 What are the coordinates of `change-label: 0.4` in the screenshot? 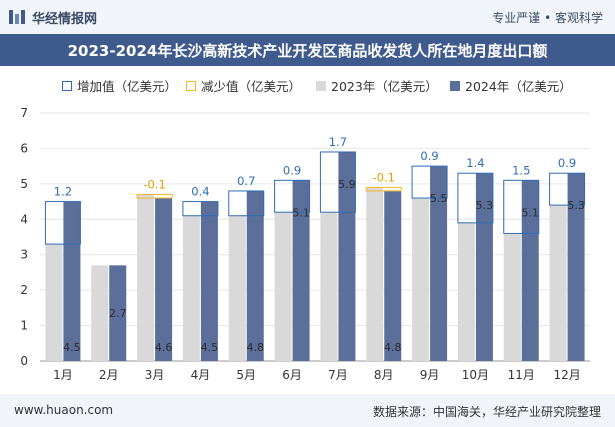 It's located at (200, 192).